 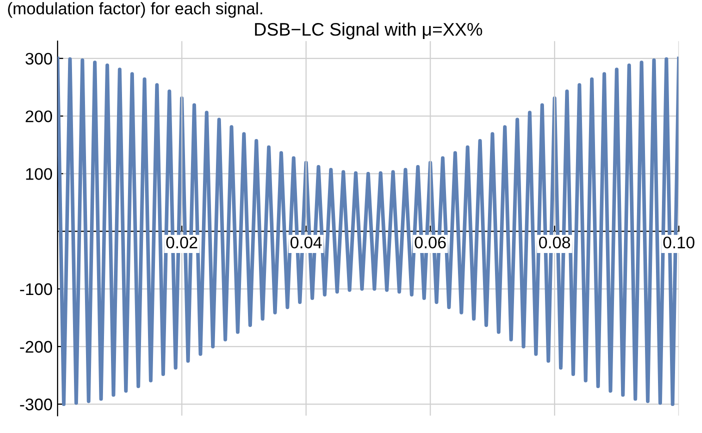 What do you see at coordinates (36, 346) in the screenshot?
I see `y-tick-label: -200` at bounding box center [36, 346].